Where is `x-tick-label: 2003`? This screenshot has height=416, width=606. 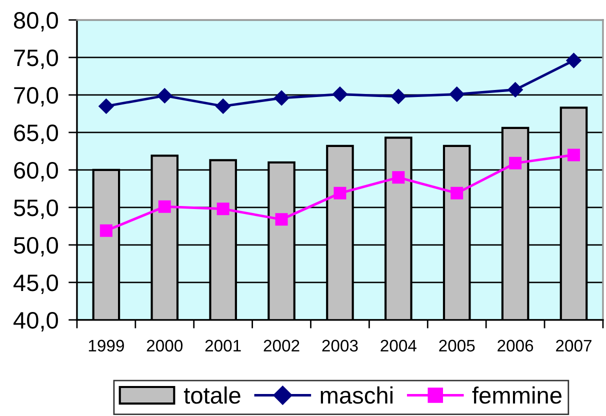 x-tick-label: 2003 is located at coordinates (340, 346).